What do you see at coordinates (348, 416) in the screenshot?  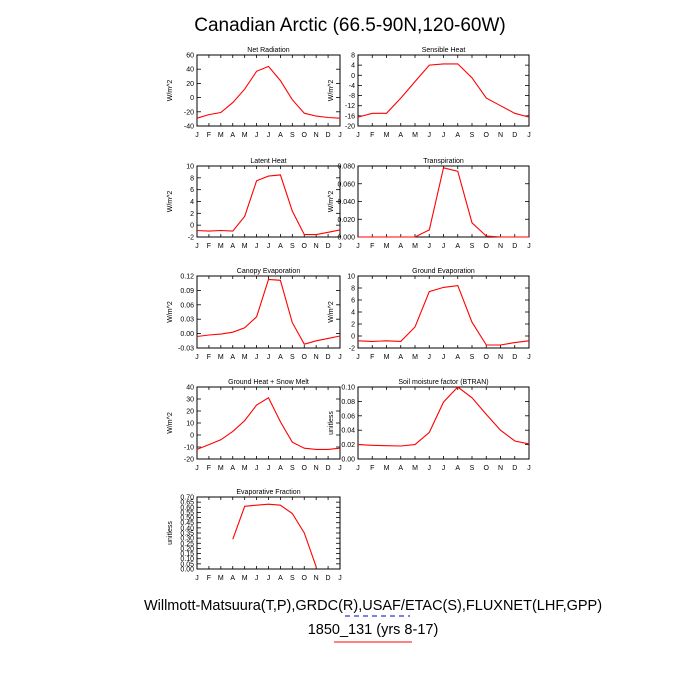 I see `soil-moisture-factor-btran-y-tick-label: 0.06` at bounding box center [348, 416].